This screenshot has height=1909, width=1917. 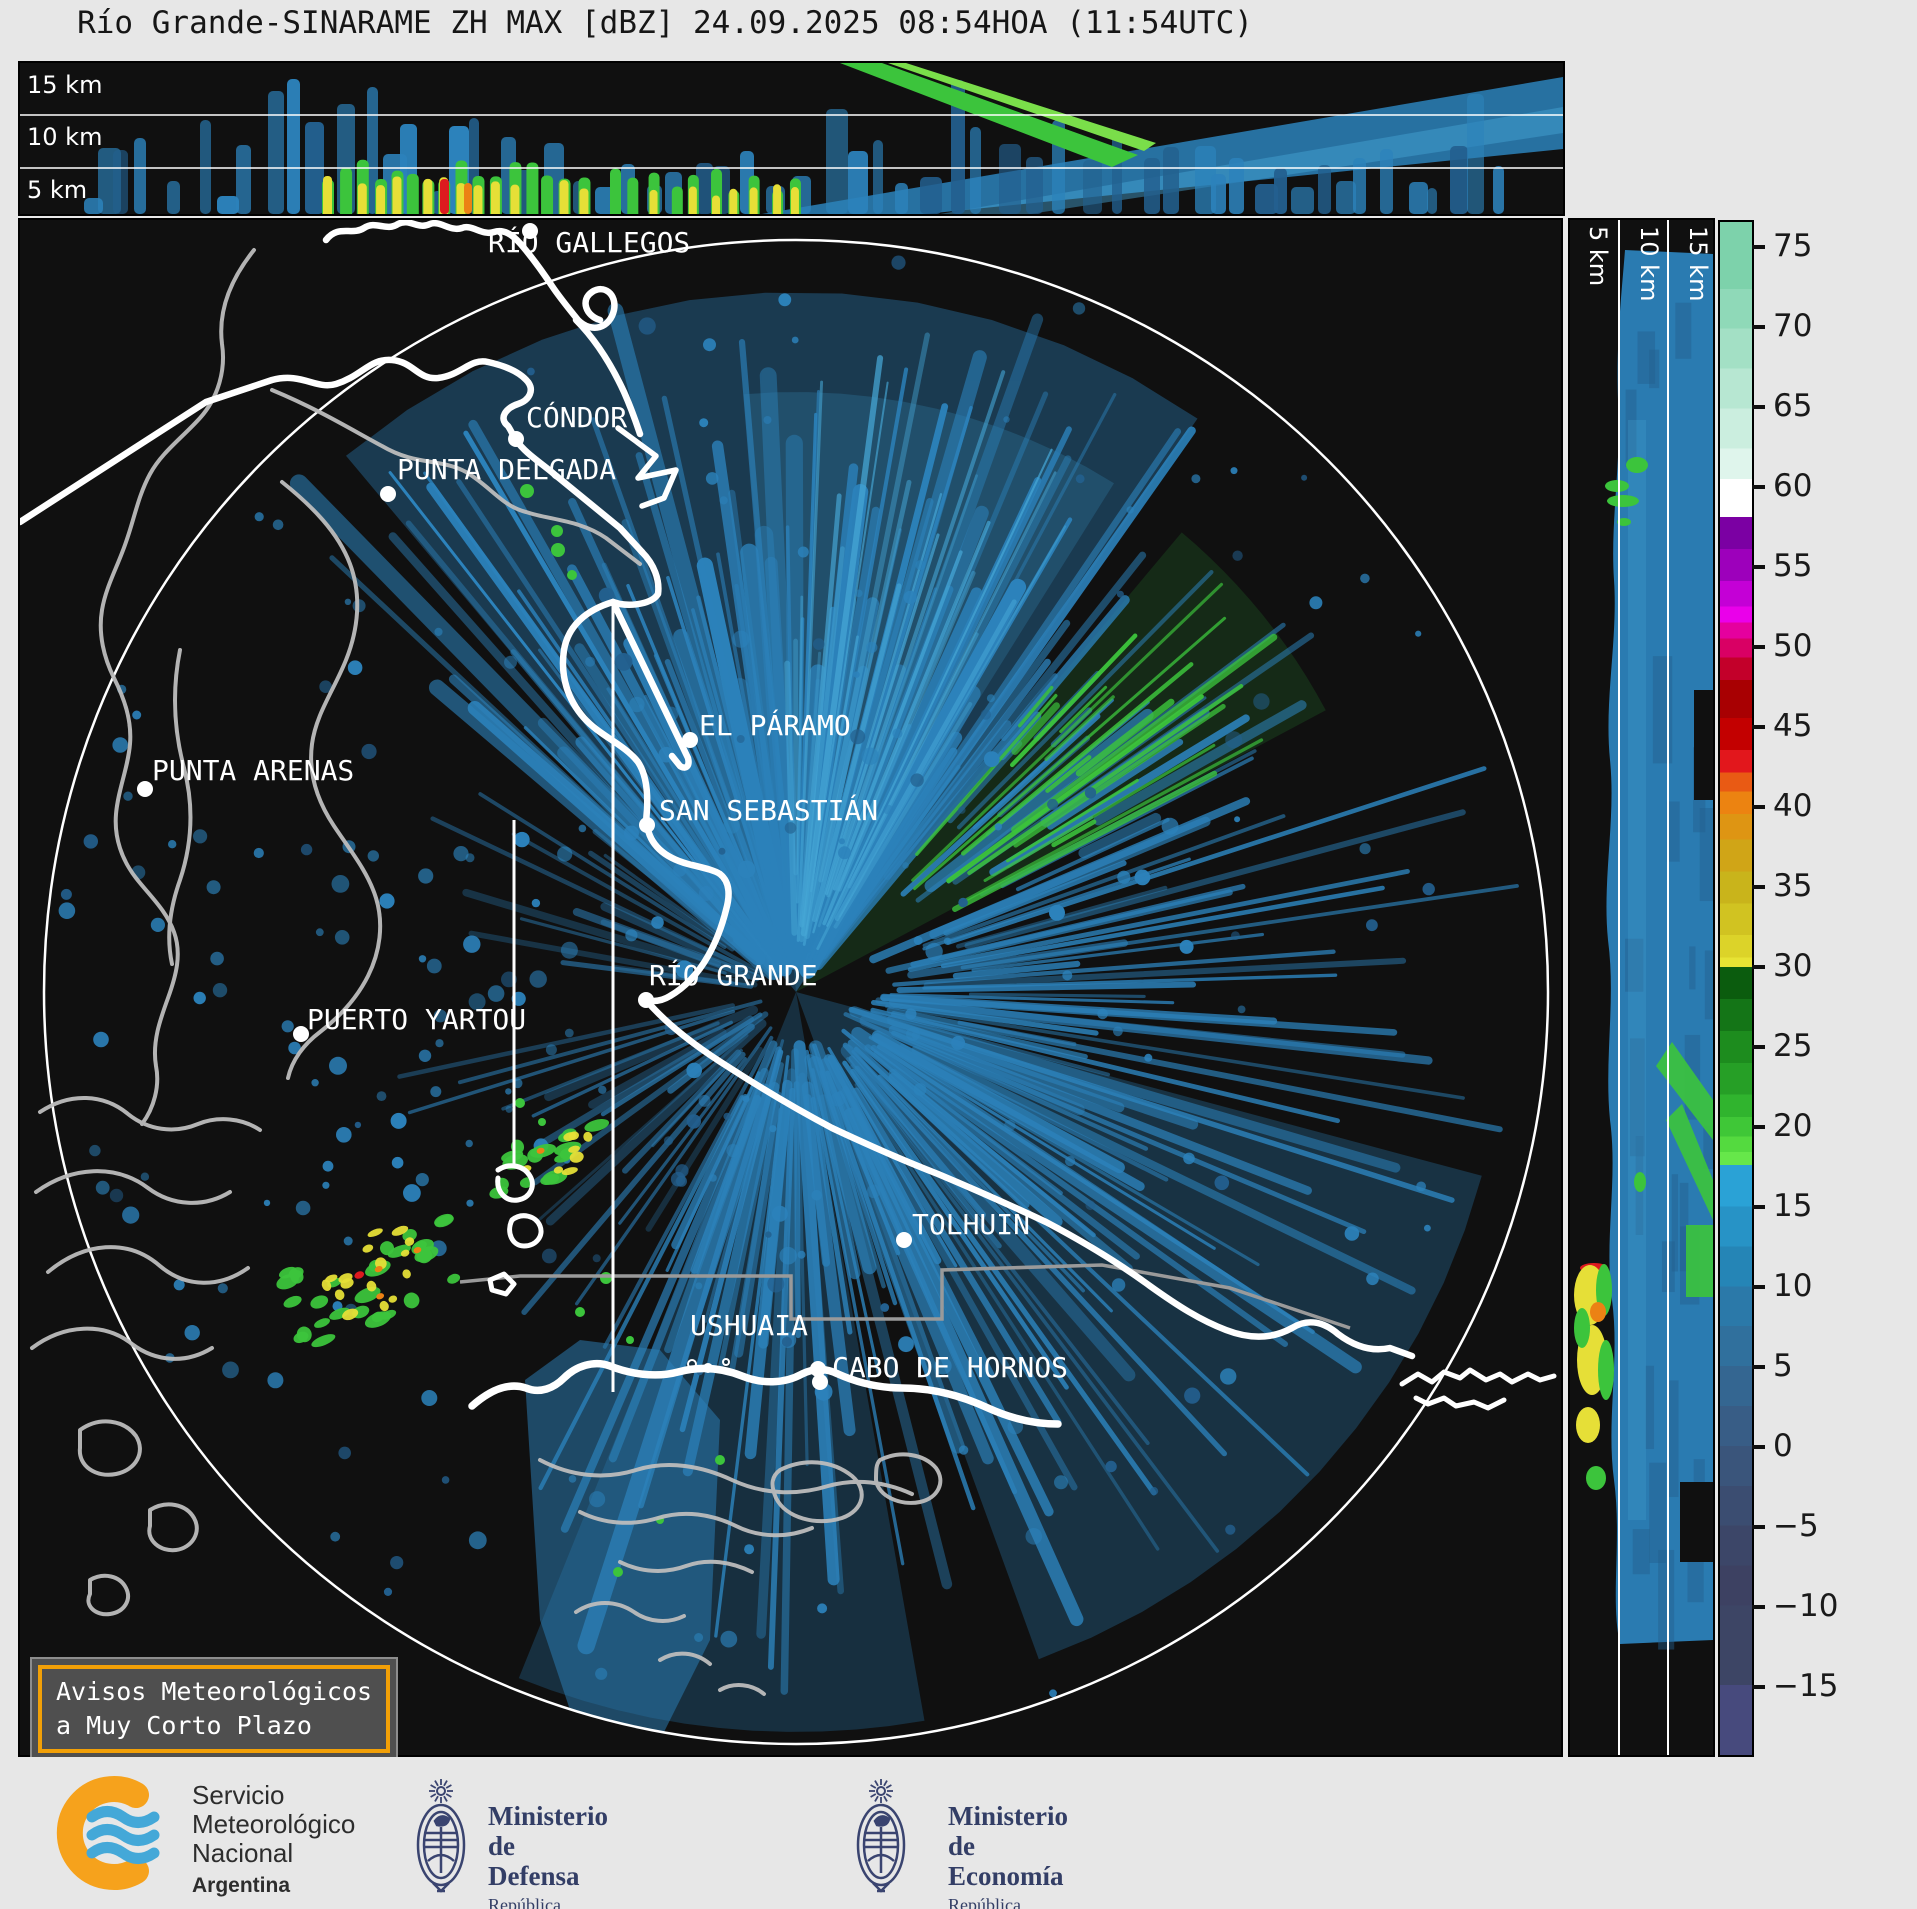 I want to click on smn-line-2: Meteorológico, so click(x=274, y=1824).